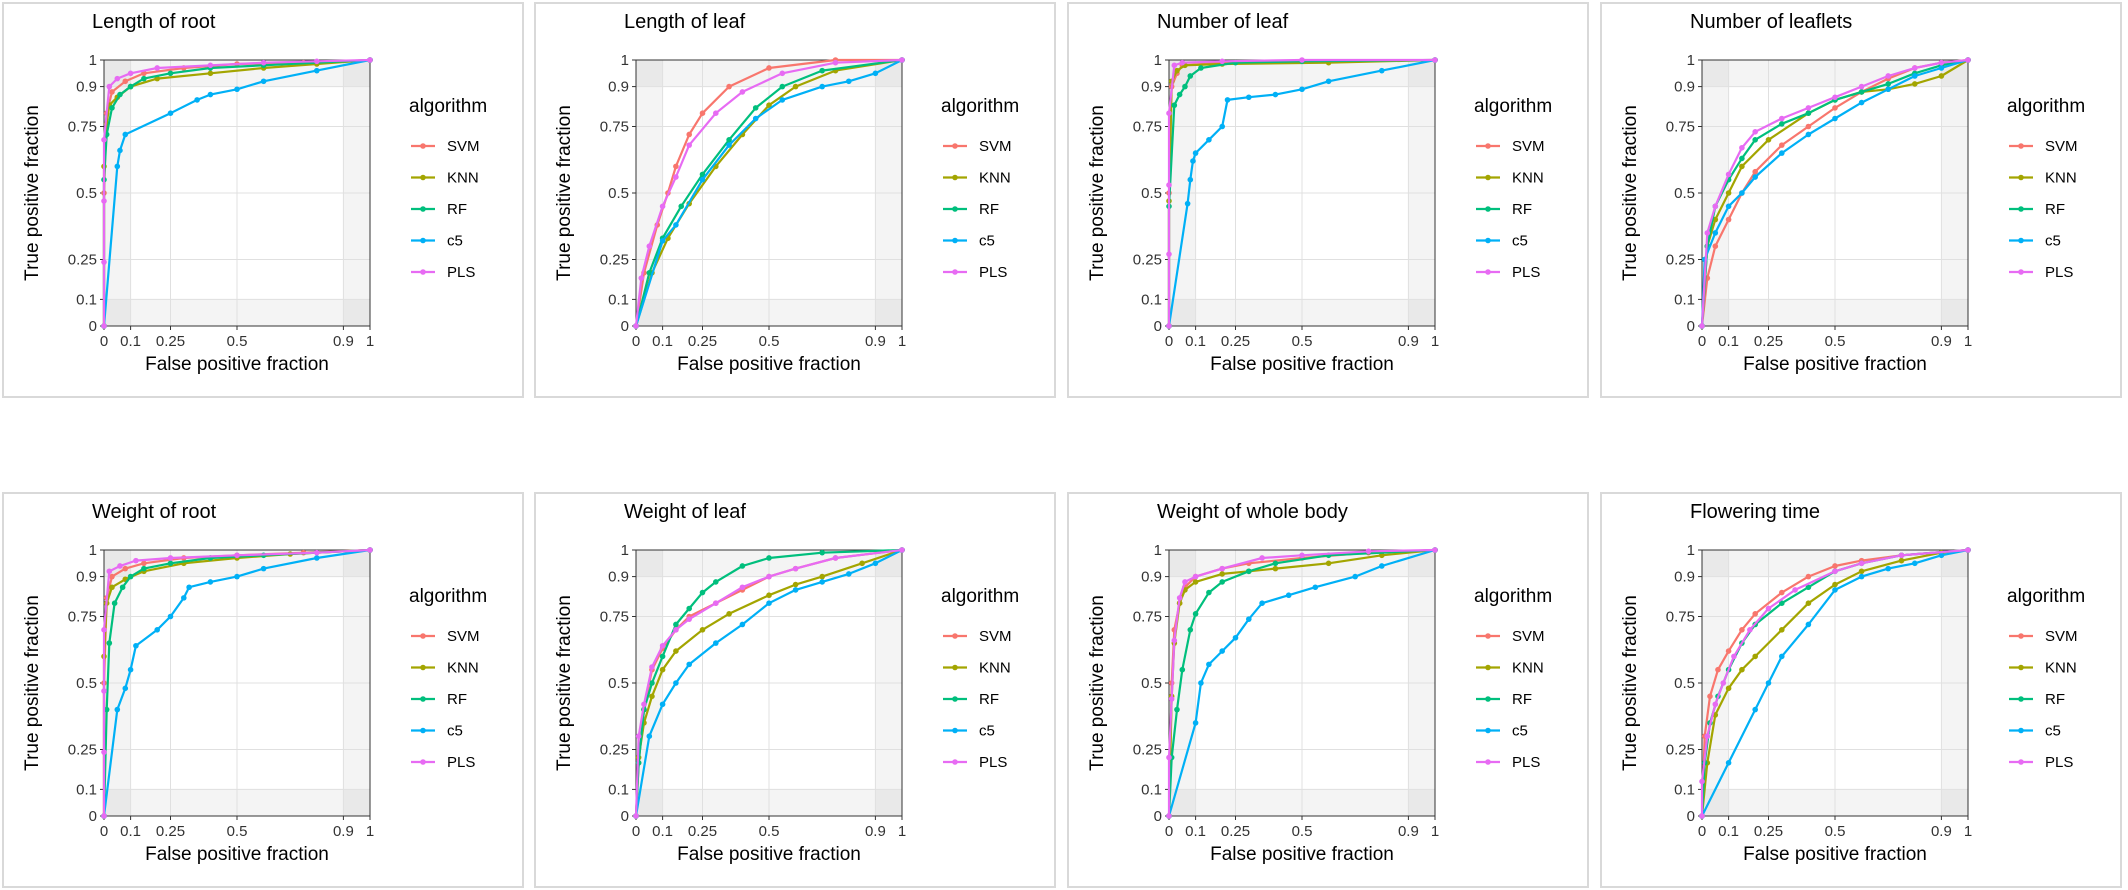 The image size is (2128, 890). I want to click on panel-title: Weight of leaf, so click(685, 512).